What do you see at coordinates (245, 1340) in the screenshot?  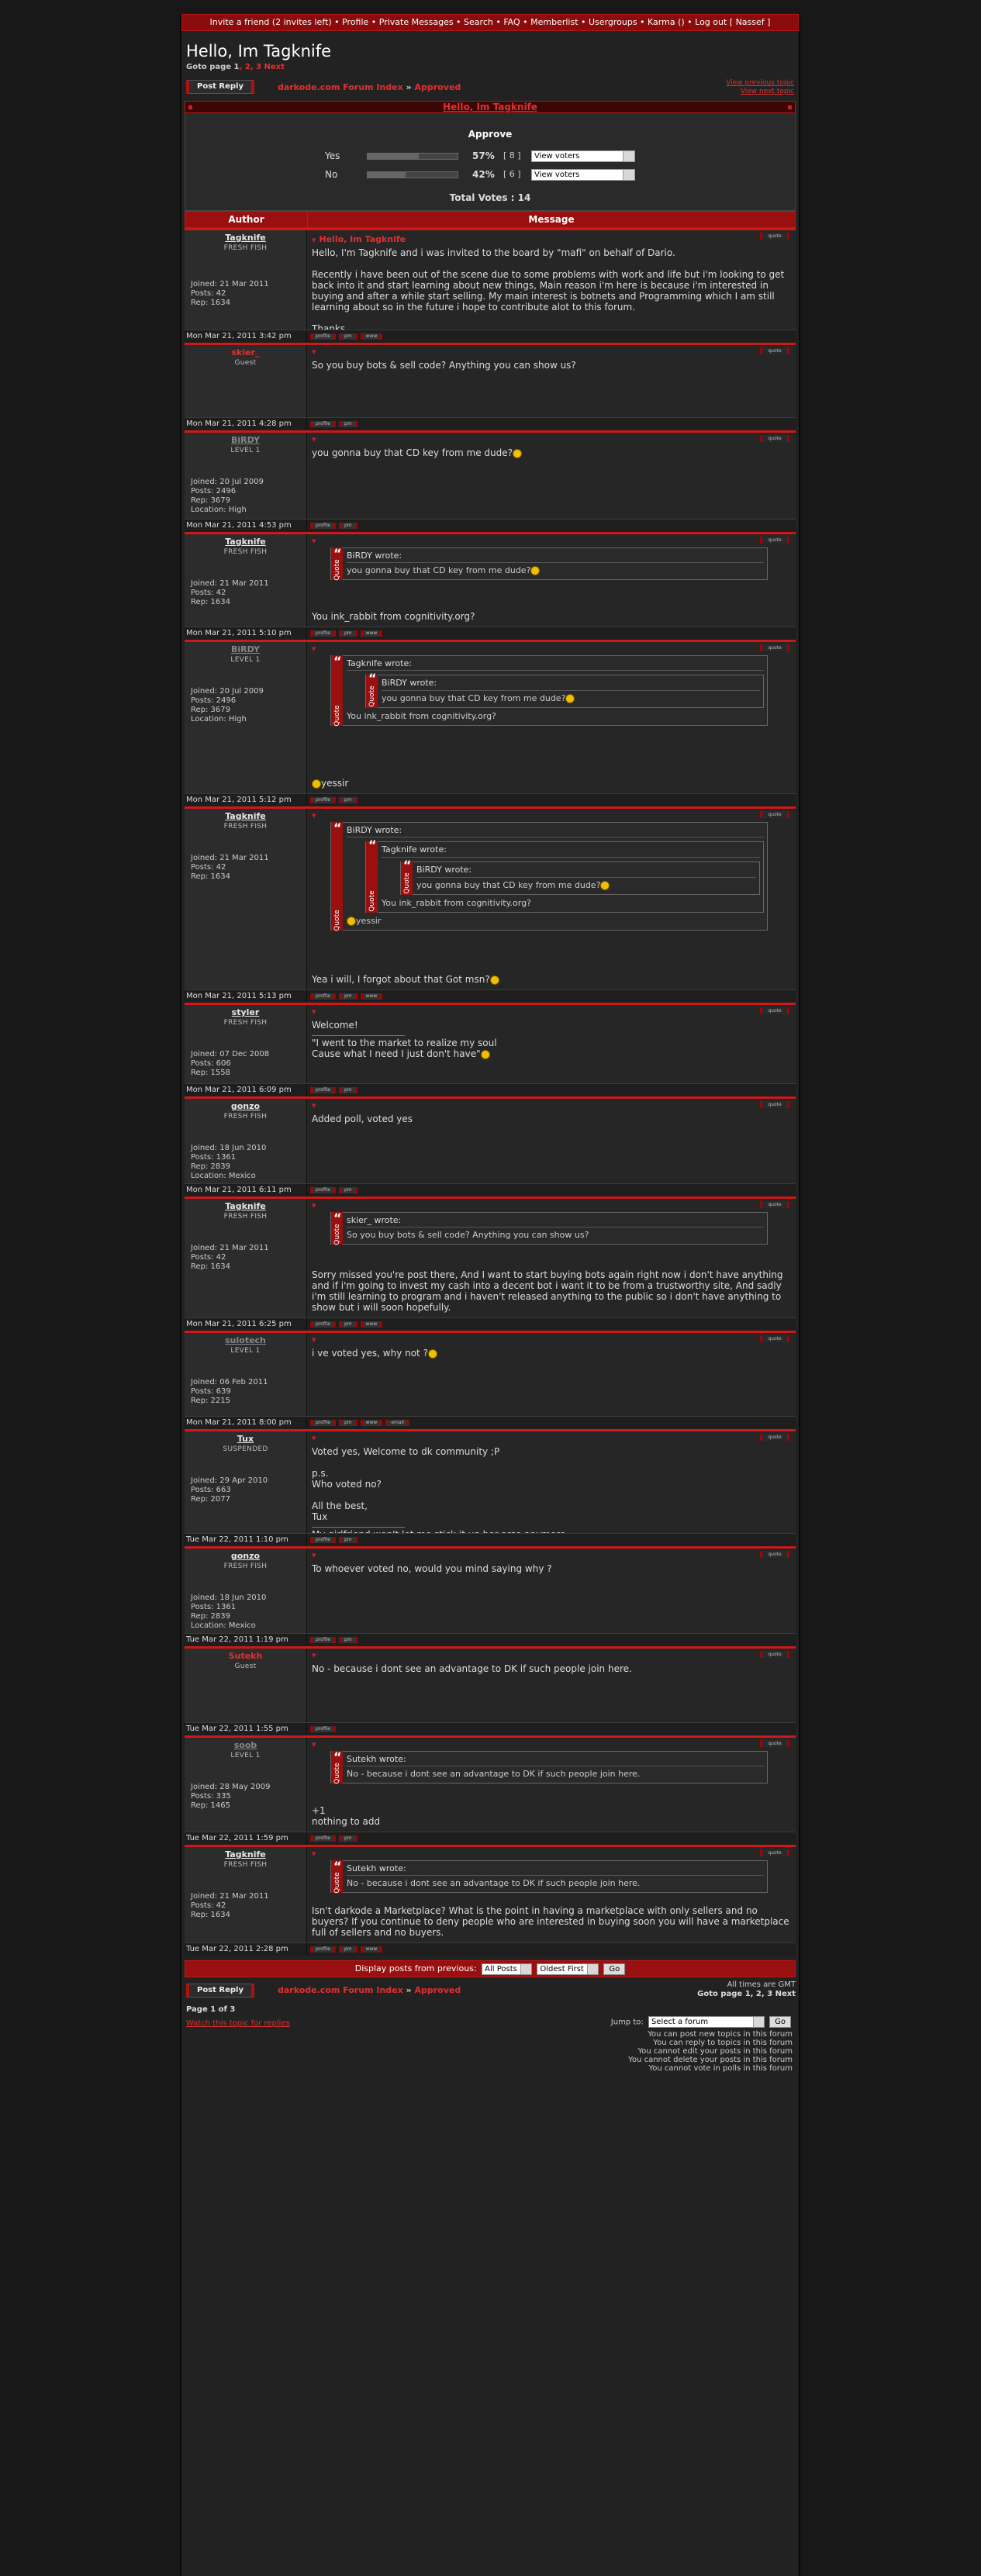 I see `author-username: sulotech` at bounding box center [245, 1340].